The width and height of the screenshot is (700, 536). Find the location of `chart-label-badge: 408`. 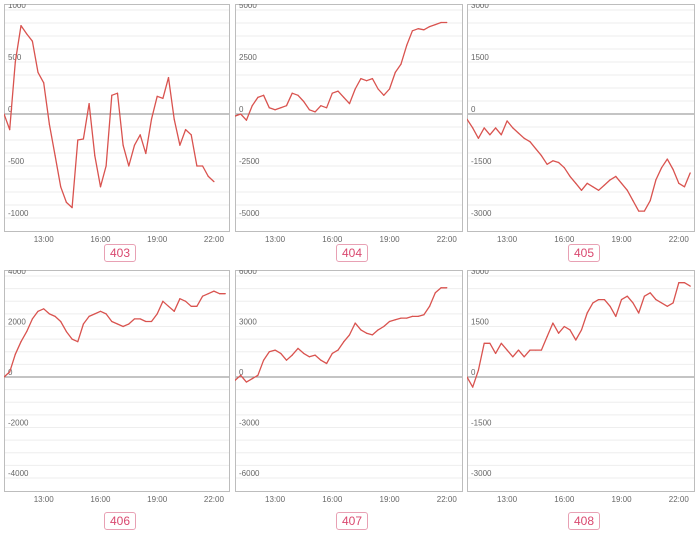

chart-label-badge: 408 is located at coordinates (584, 521).